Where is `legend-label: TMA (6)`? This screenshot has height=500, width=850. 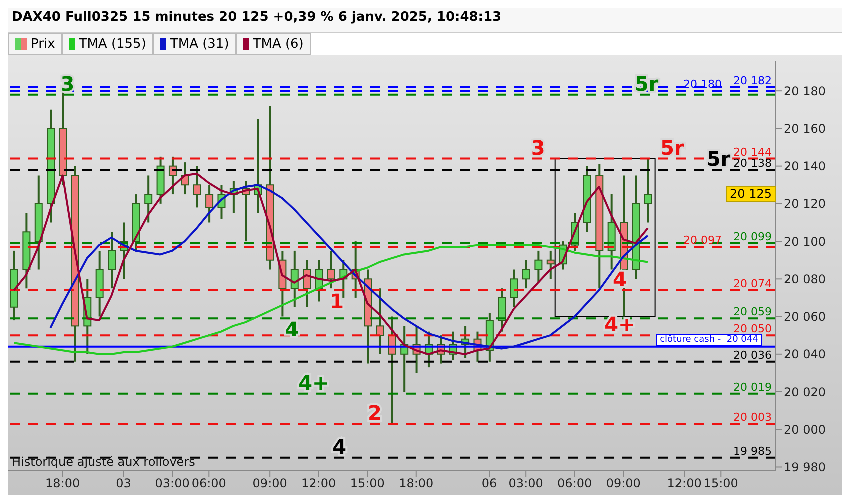 legend-label: TMA (6) is located at coordinates (278, 44).